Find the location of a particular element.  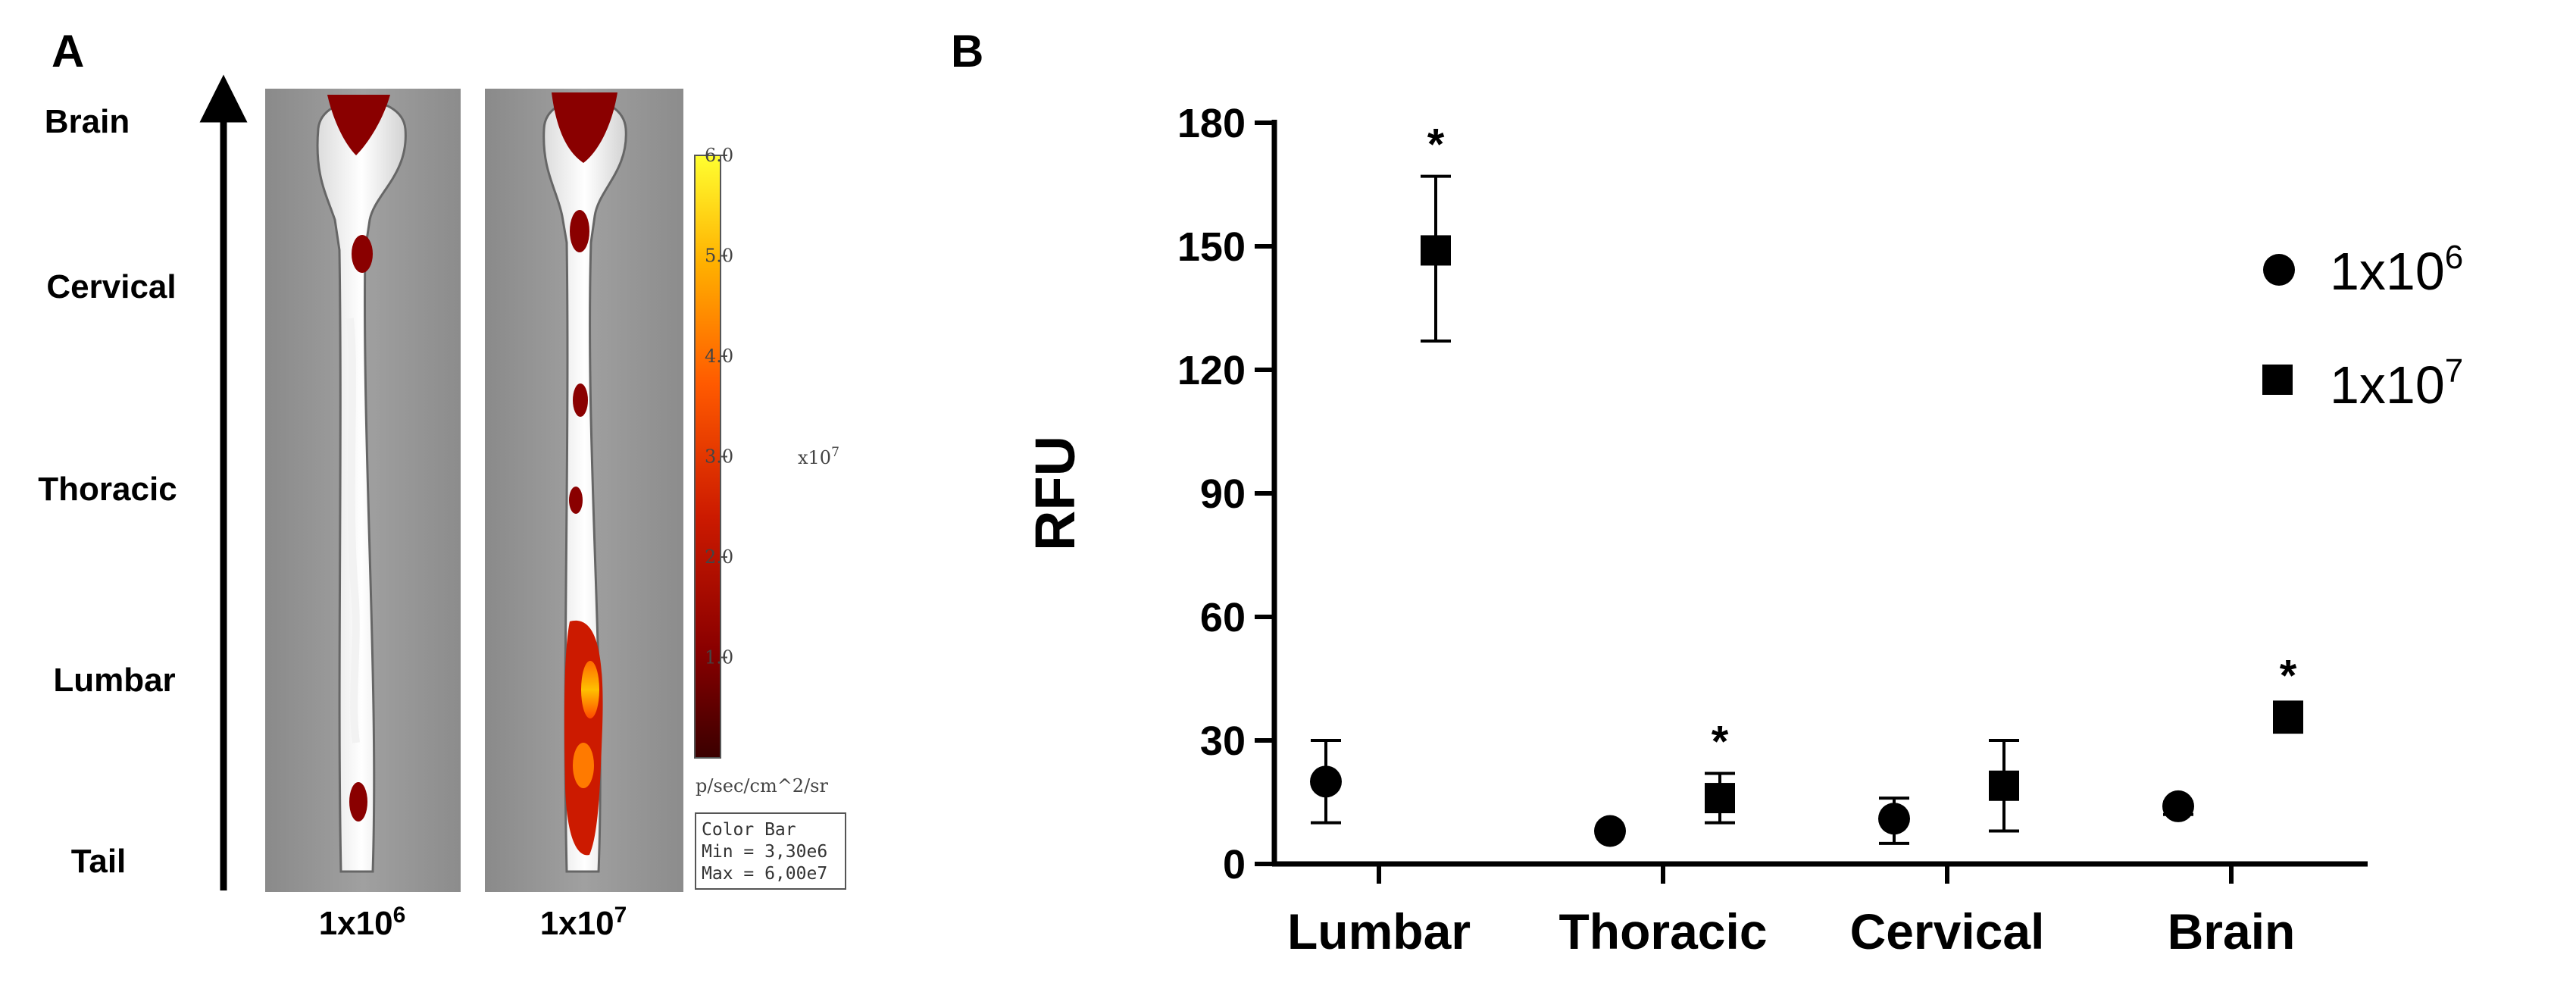

panel-b-letter: B is located at coordinates (967, 51).